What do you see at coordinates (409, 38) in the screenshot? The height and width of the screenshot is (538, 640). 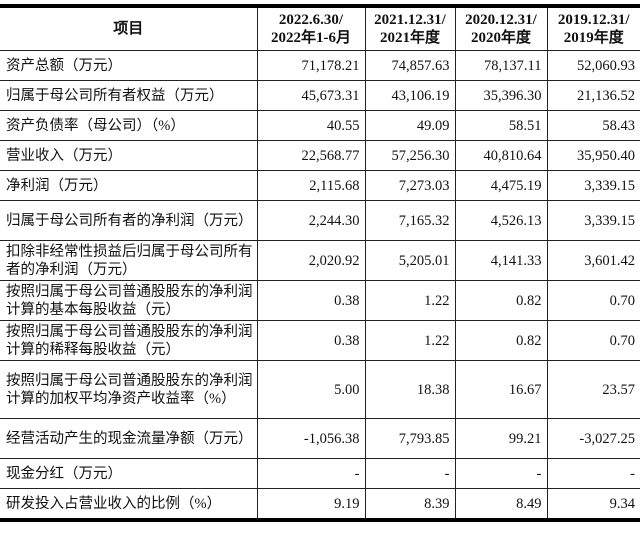 I see `header-text: 2021年度` at bounding box center [409, 38].